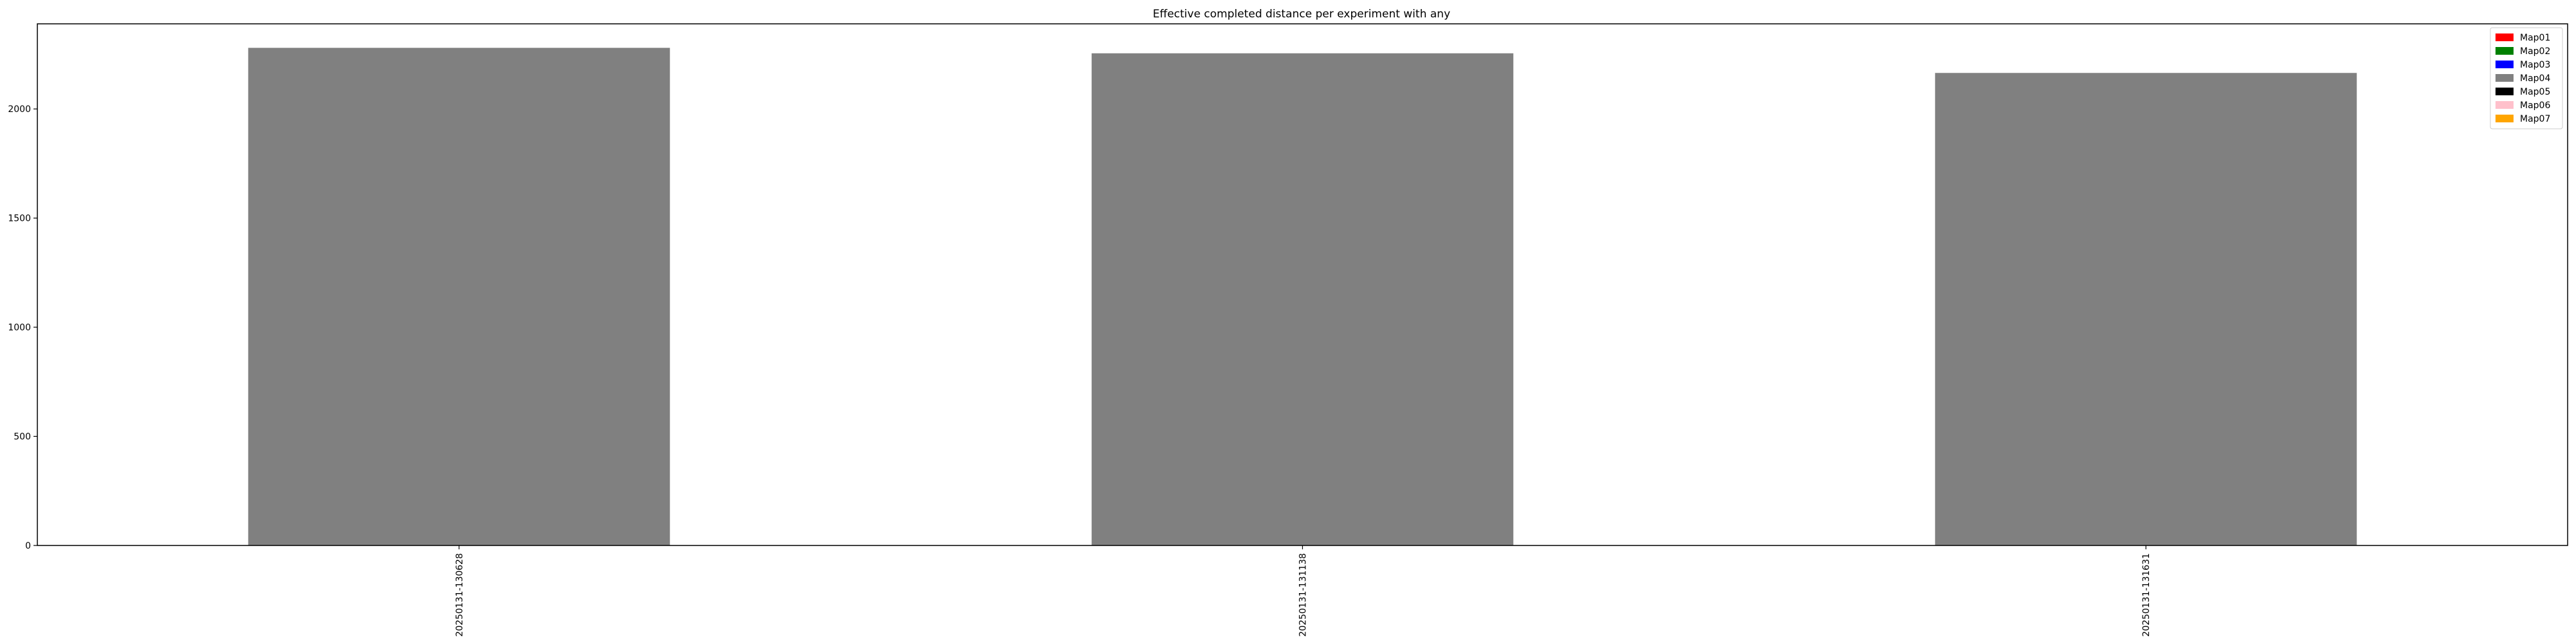  I want to click on legend-label: Map06, so click(2535, 105).